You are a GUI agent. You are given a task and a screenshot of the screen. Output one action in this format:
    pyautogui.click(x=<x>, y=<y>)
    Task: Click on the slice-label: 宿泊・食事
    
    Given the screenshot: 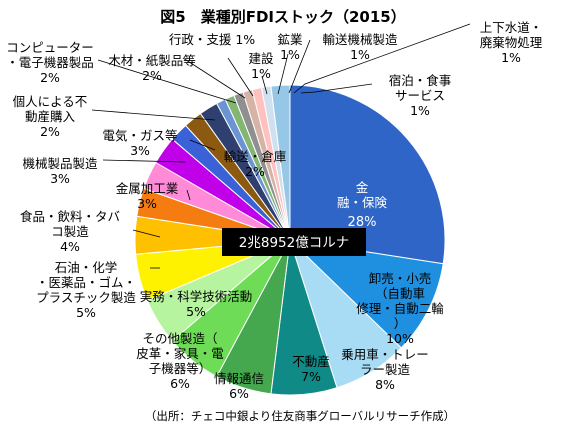 What is the action you would take?
    pyautogui.click(x=420, y=80)
    